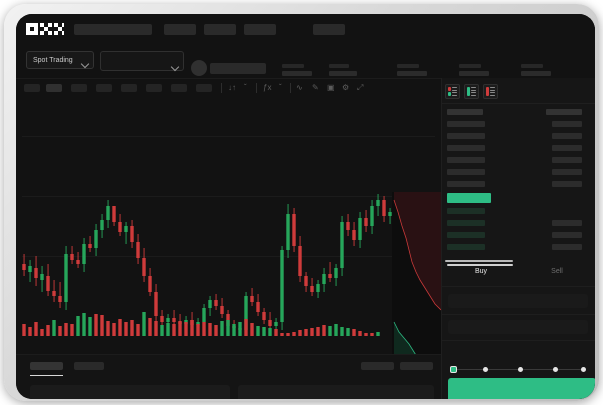  Describe the element at coordinates (299, 87) in the screenshot. I see `line-tool-icon: ∿` at that location.